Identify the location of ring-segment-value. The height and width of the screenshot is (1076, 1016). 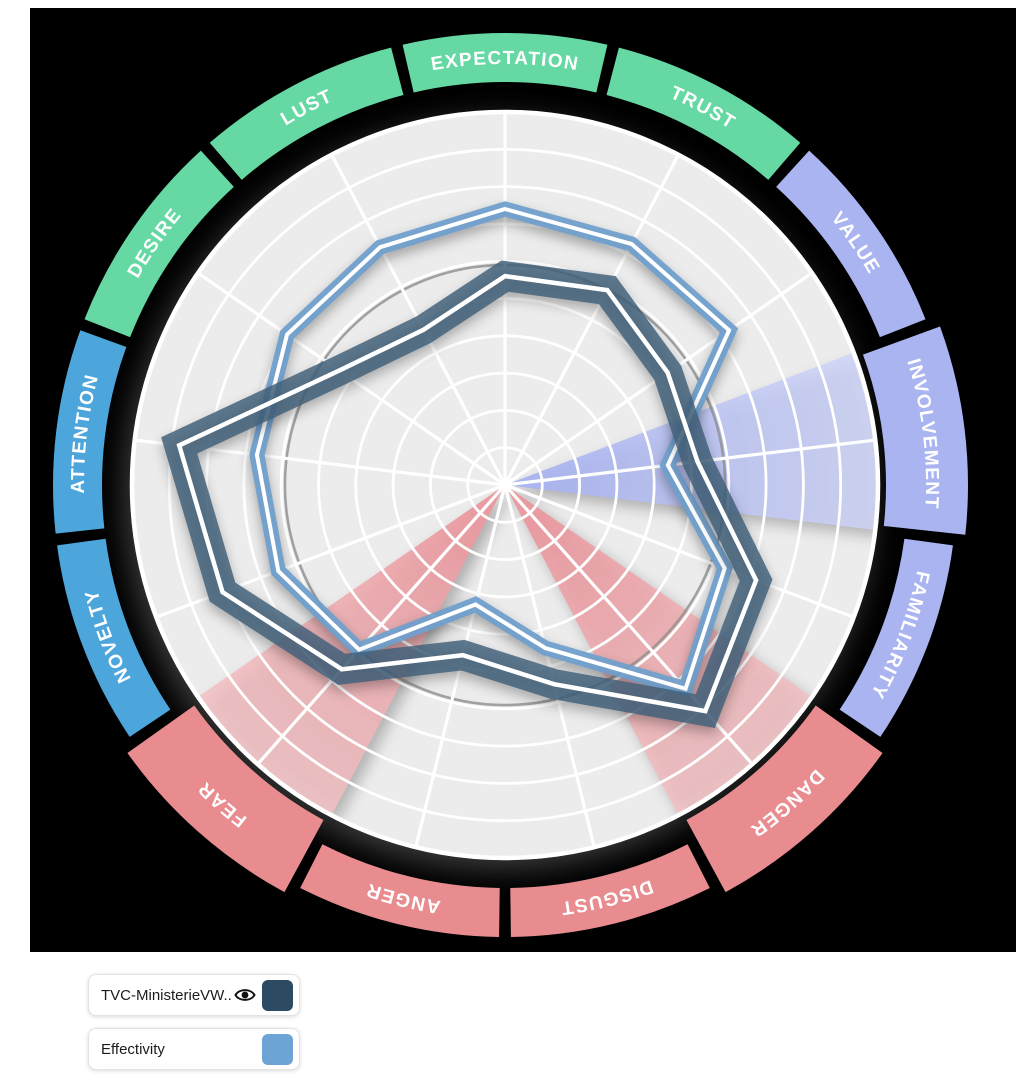
(851, 244).